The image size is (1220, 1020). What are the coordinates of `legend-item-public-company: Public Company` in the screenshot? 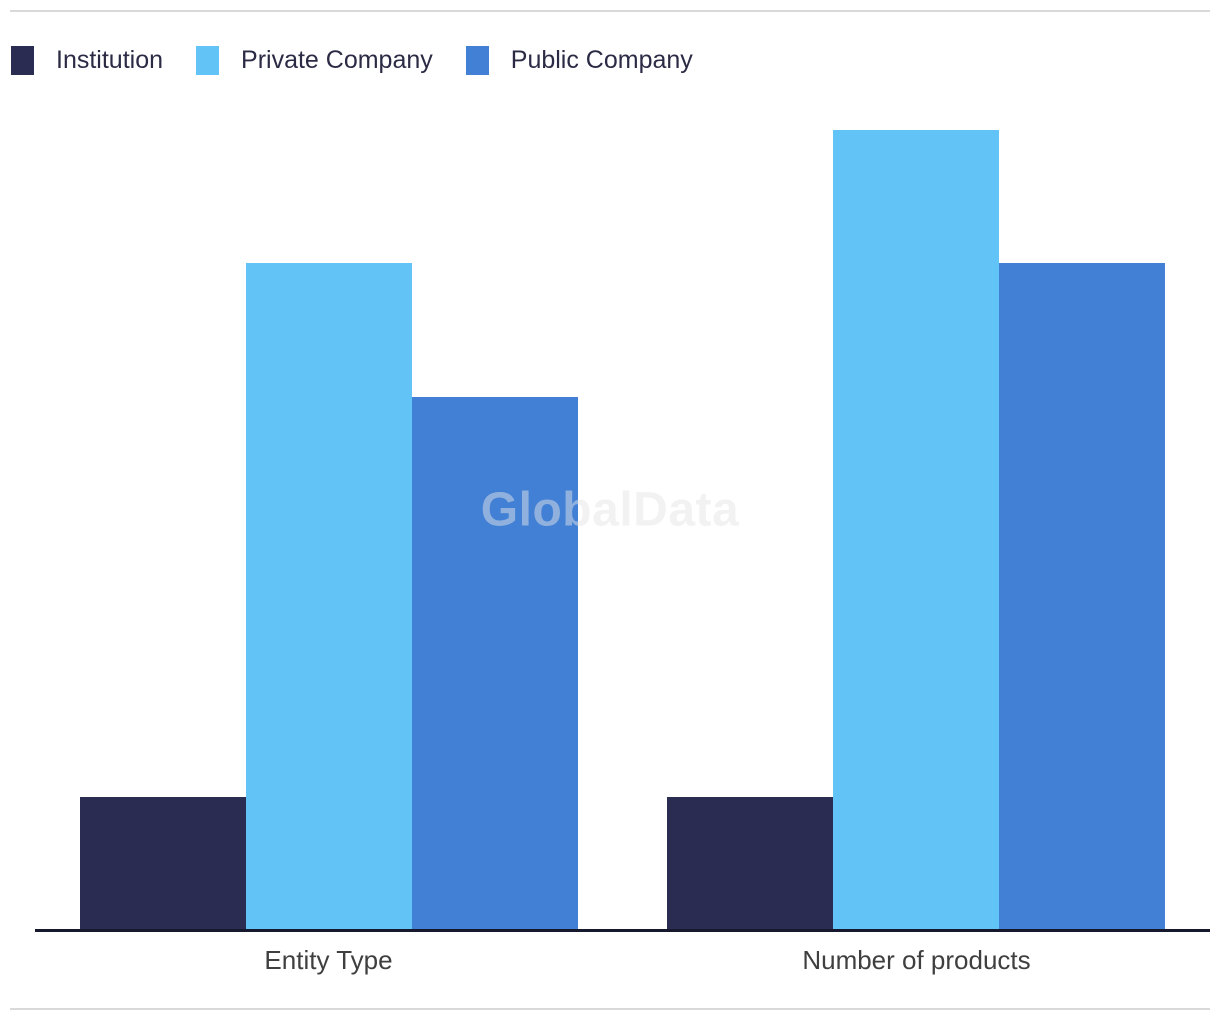 It's located at (579, 60).